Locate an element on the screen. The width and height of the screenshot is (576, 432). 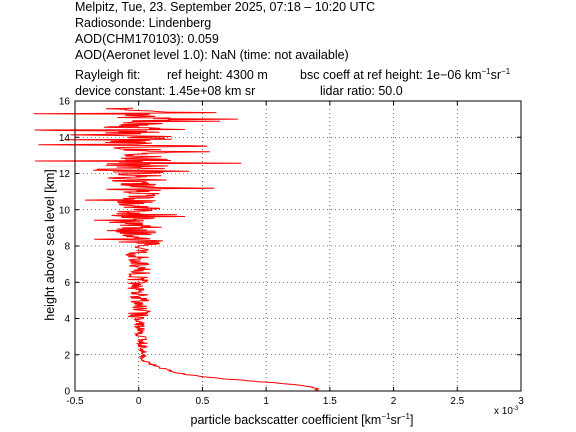
y-axis-label: height above sea level [km] is located at coordinates (50, 244).